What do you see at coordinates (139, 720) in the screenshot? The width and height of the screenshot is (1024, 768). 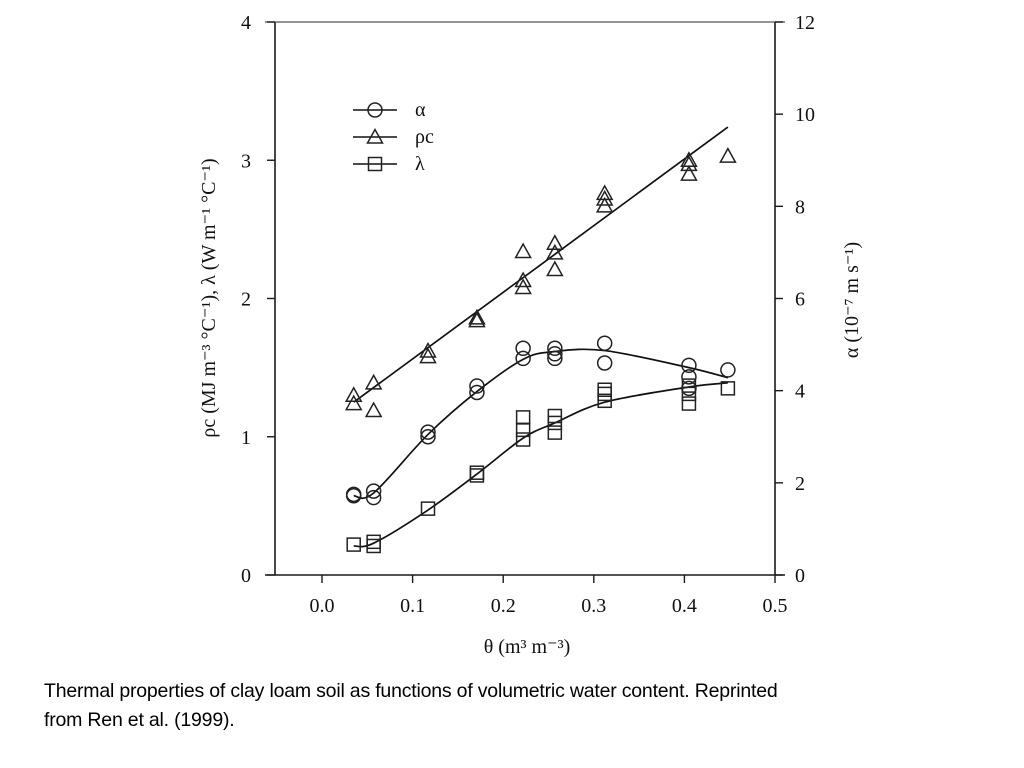 I see `caption-line-2: from Ren et al. (1999).` at bounding box center [139, 720].